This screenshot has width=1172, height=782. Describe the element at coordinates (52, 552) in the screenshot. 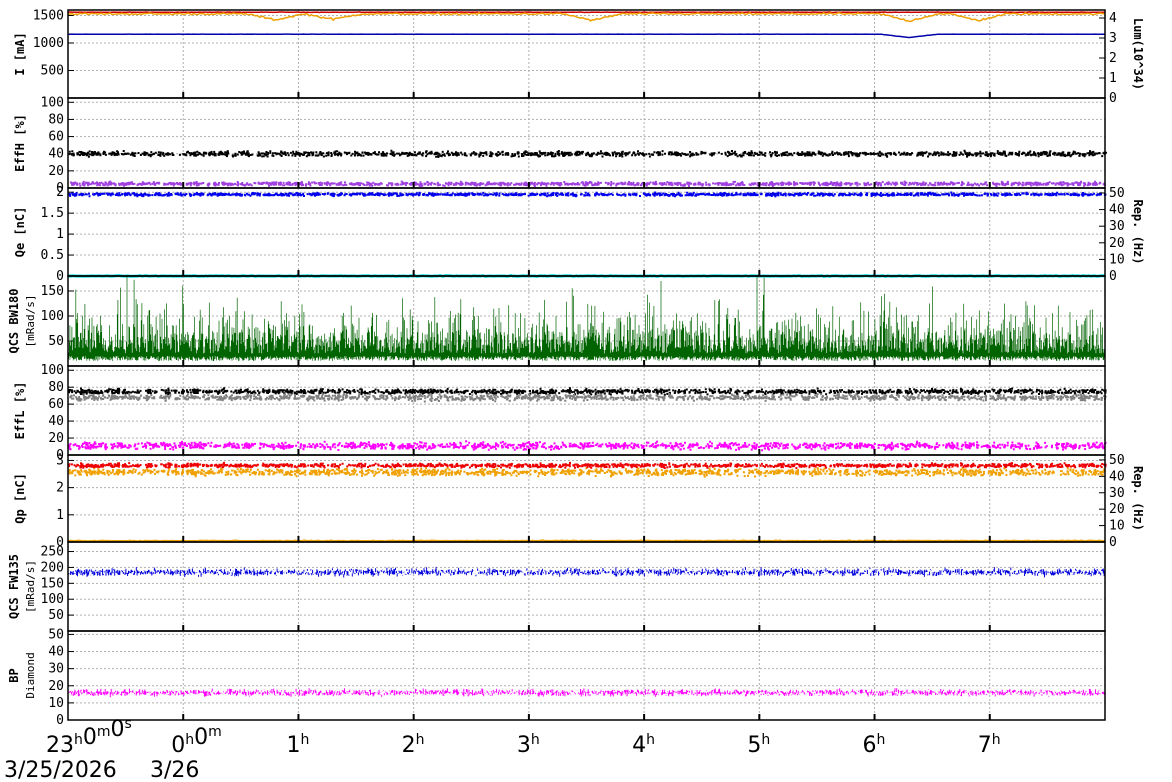

I see `y-tick-label-left: 250` at that location.